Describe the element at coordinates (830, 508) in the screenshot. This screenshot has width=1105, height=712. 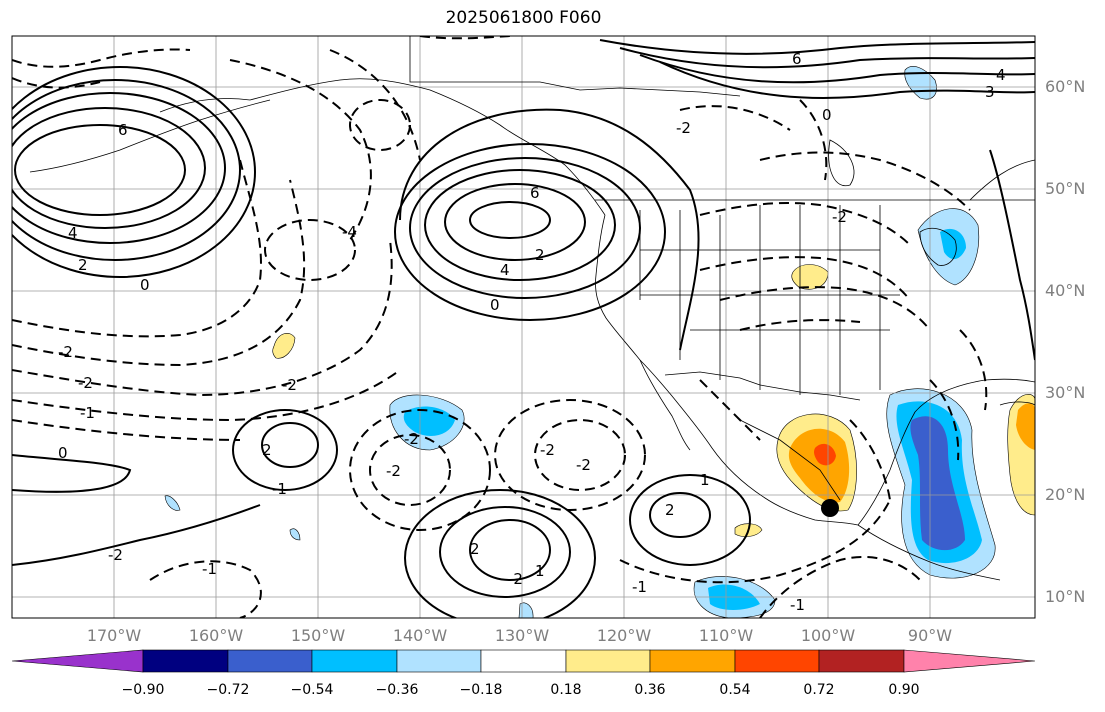
I see `location-marker` at that location.